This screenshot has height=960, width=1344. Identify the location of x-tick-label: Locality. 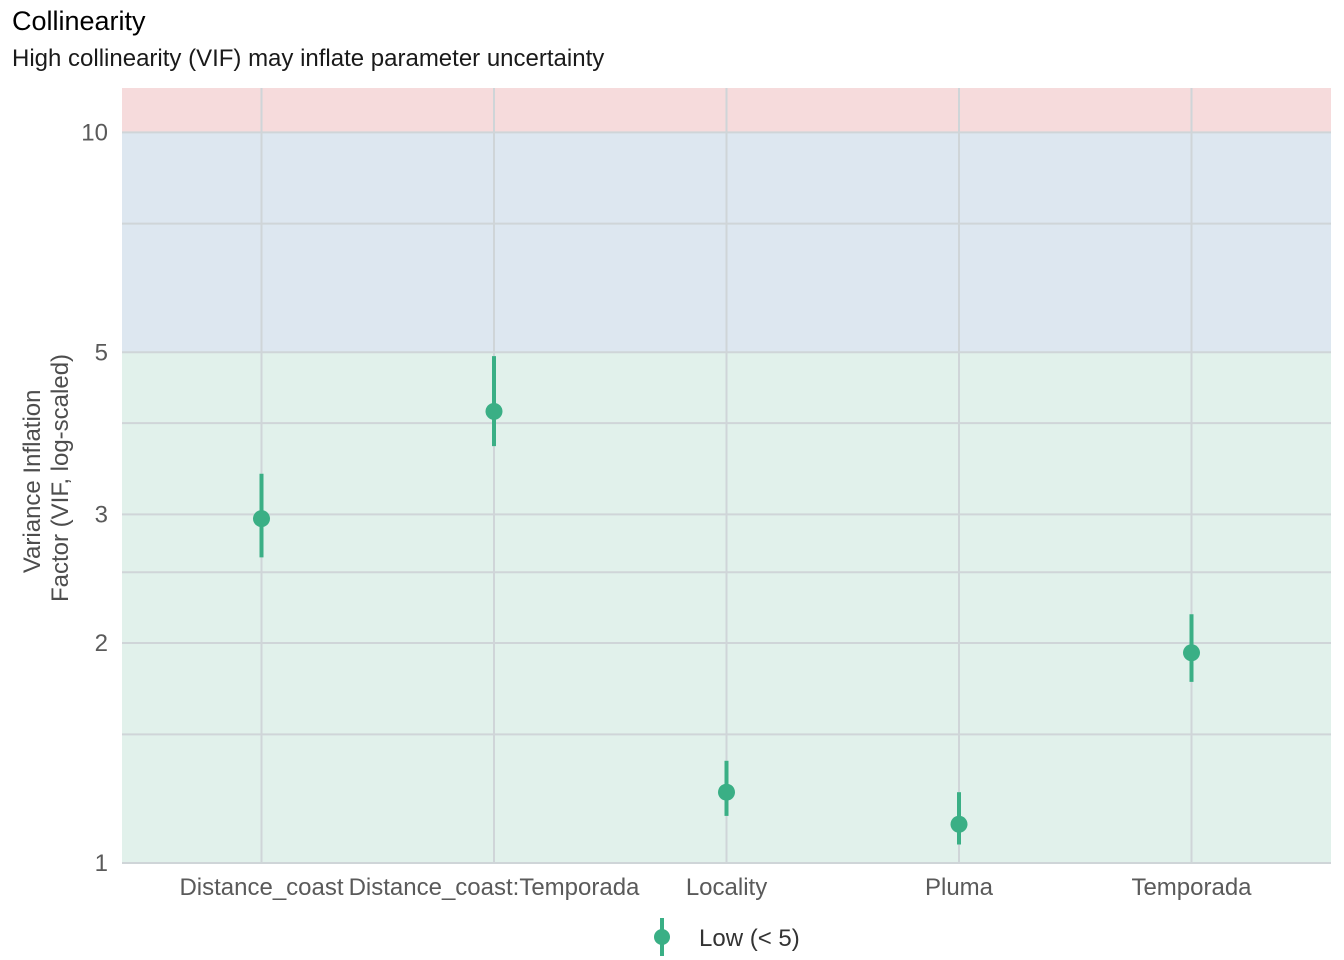
(726, 887).